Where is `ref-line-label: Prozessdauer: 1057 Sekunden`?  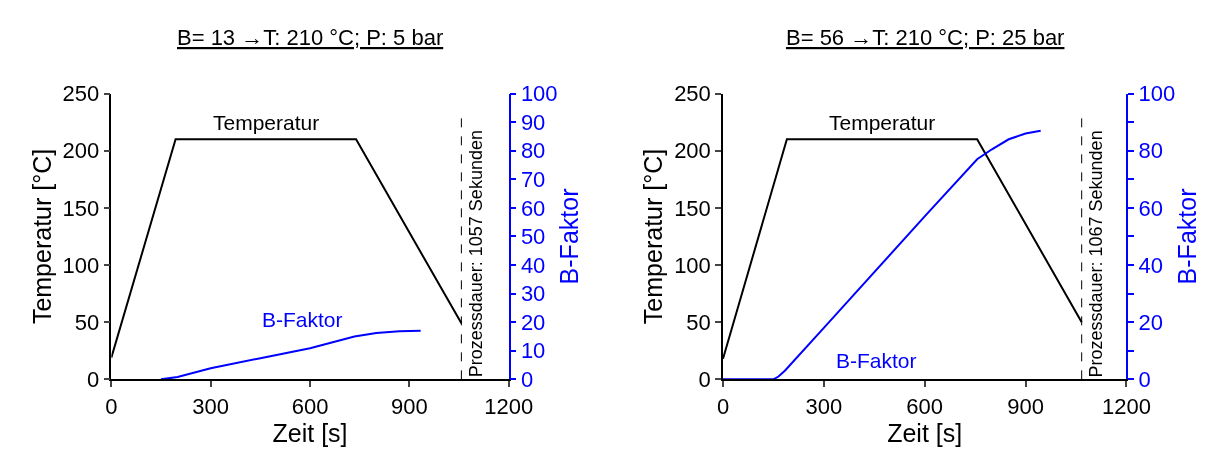 ref-line-label: Prozessdauer: 1057 Sekunden is located at coordinates (475, 254).